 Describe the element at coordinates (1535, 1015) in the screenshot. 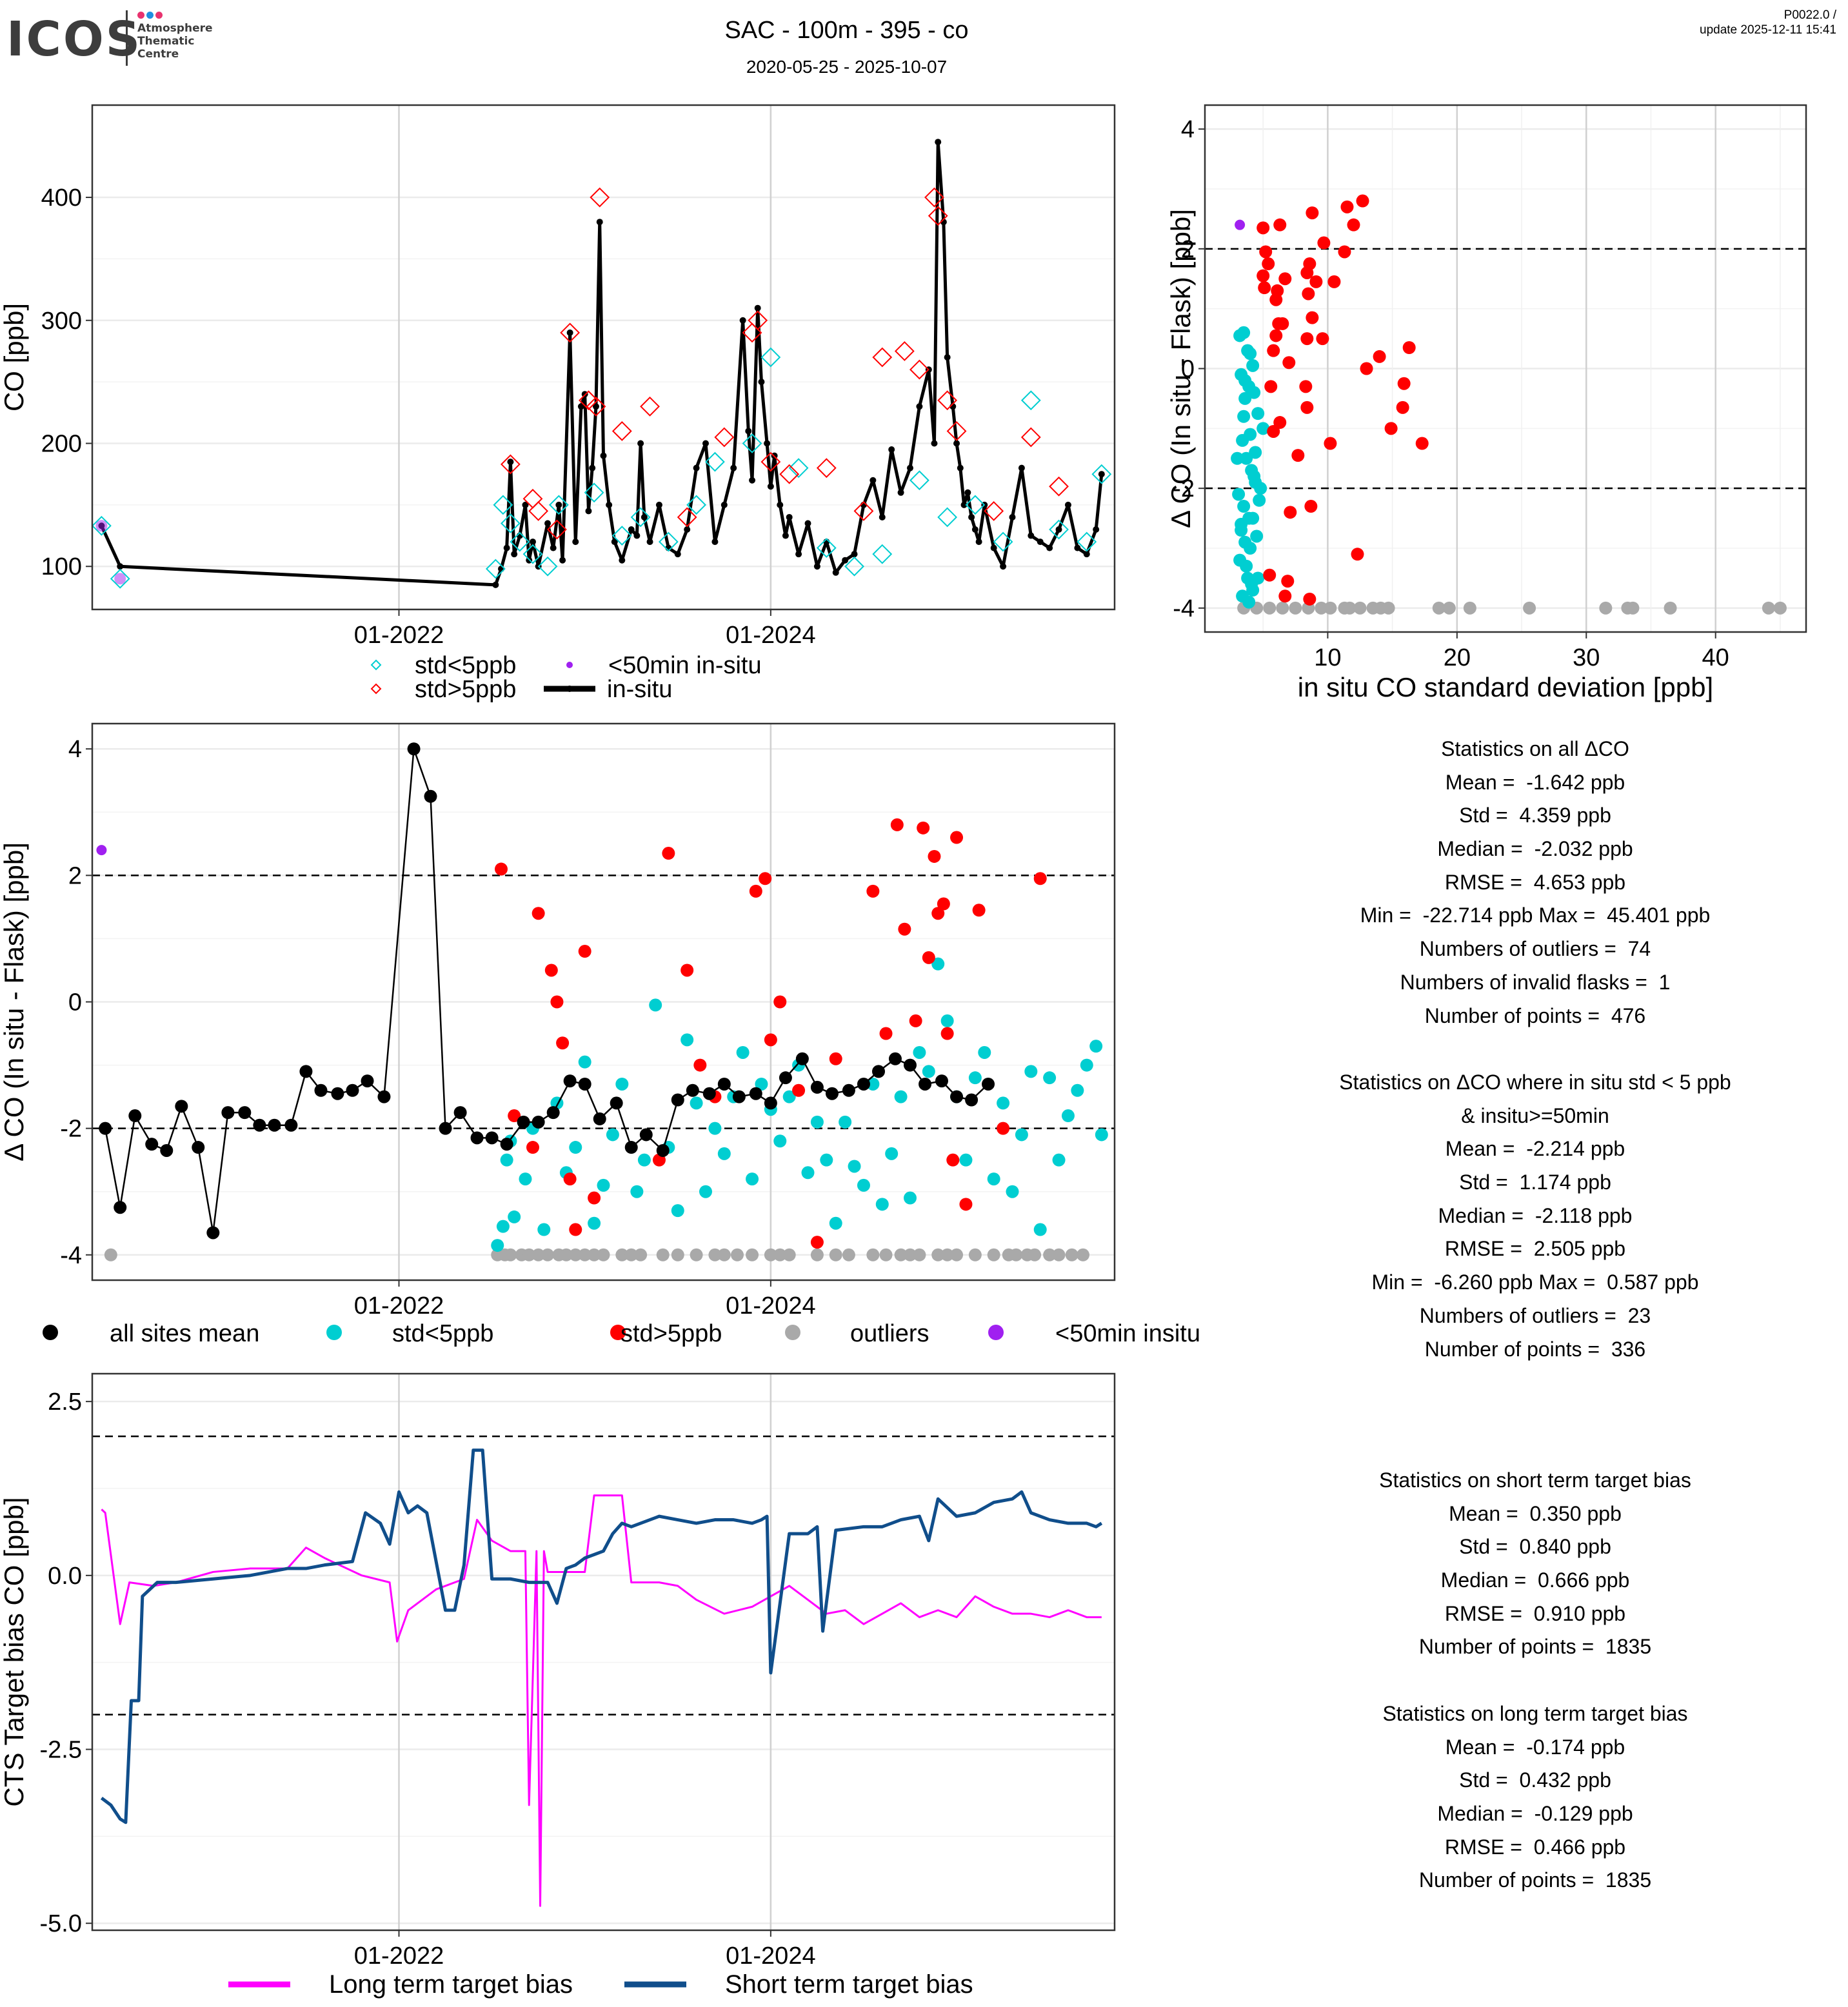

I see `stats-line: Number of points = 476` at that location.